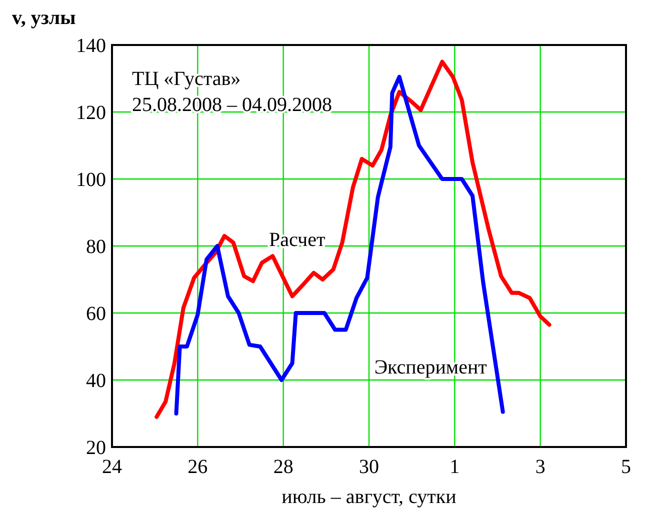 Image resolution: width=648 pixels, height=517 pixels. Describe the element at coordinates (91, 46) in the screenshot. I see `y-tick-label: 140` at that location.